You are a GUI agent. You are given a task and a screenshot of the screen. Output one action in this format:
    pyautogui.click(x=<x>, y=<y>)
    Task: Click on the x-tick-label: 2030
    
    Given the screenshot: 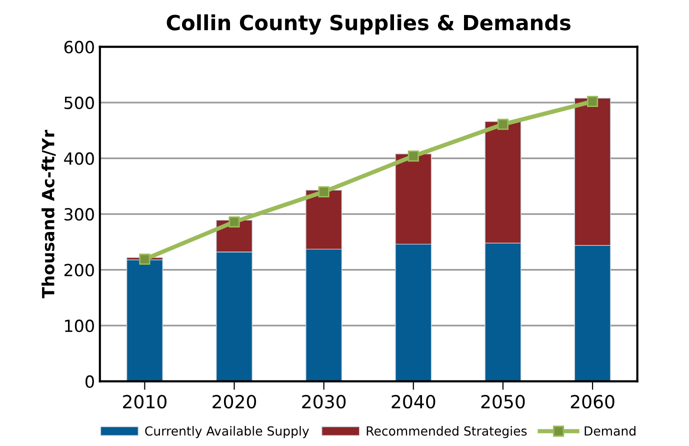 What is the action you would take?
    pyautogui.click(x=324, y=401)
    